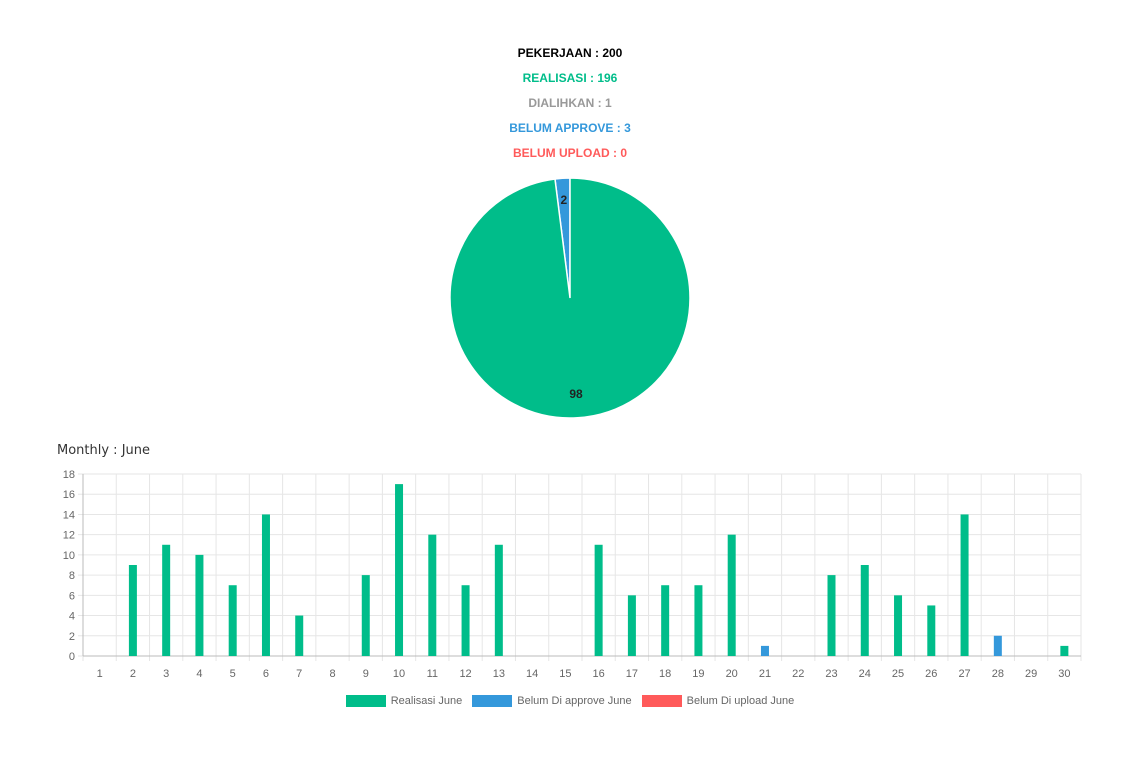 The width and height of the screenshot is (1140, 763). Describe the element at coordinates (100, 674) in the screenshot. I see `x-tick-label: 1` at that location.